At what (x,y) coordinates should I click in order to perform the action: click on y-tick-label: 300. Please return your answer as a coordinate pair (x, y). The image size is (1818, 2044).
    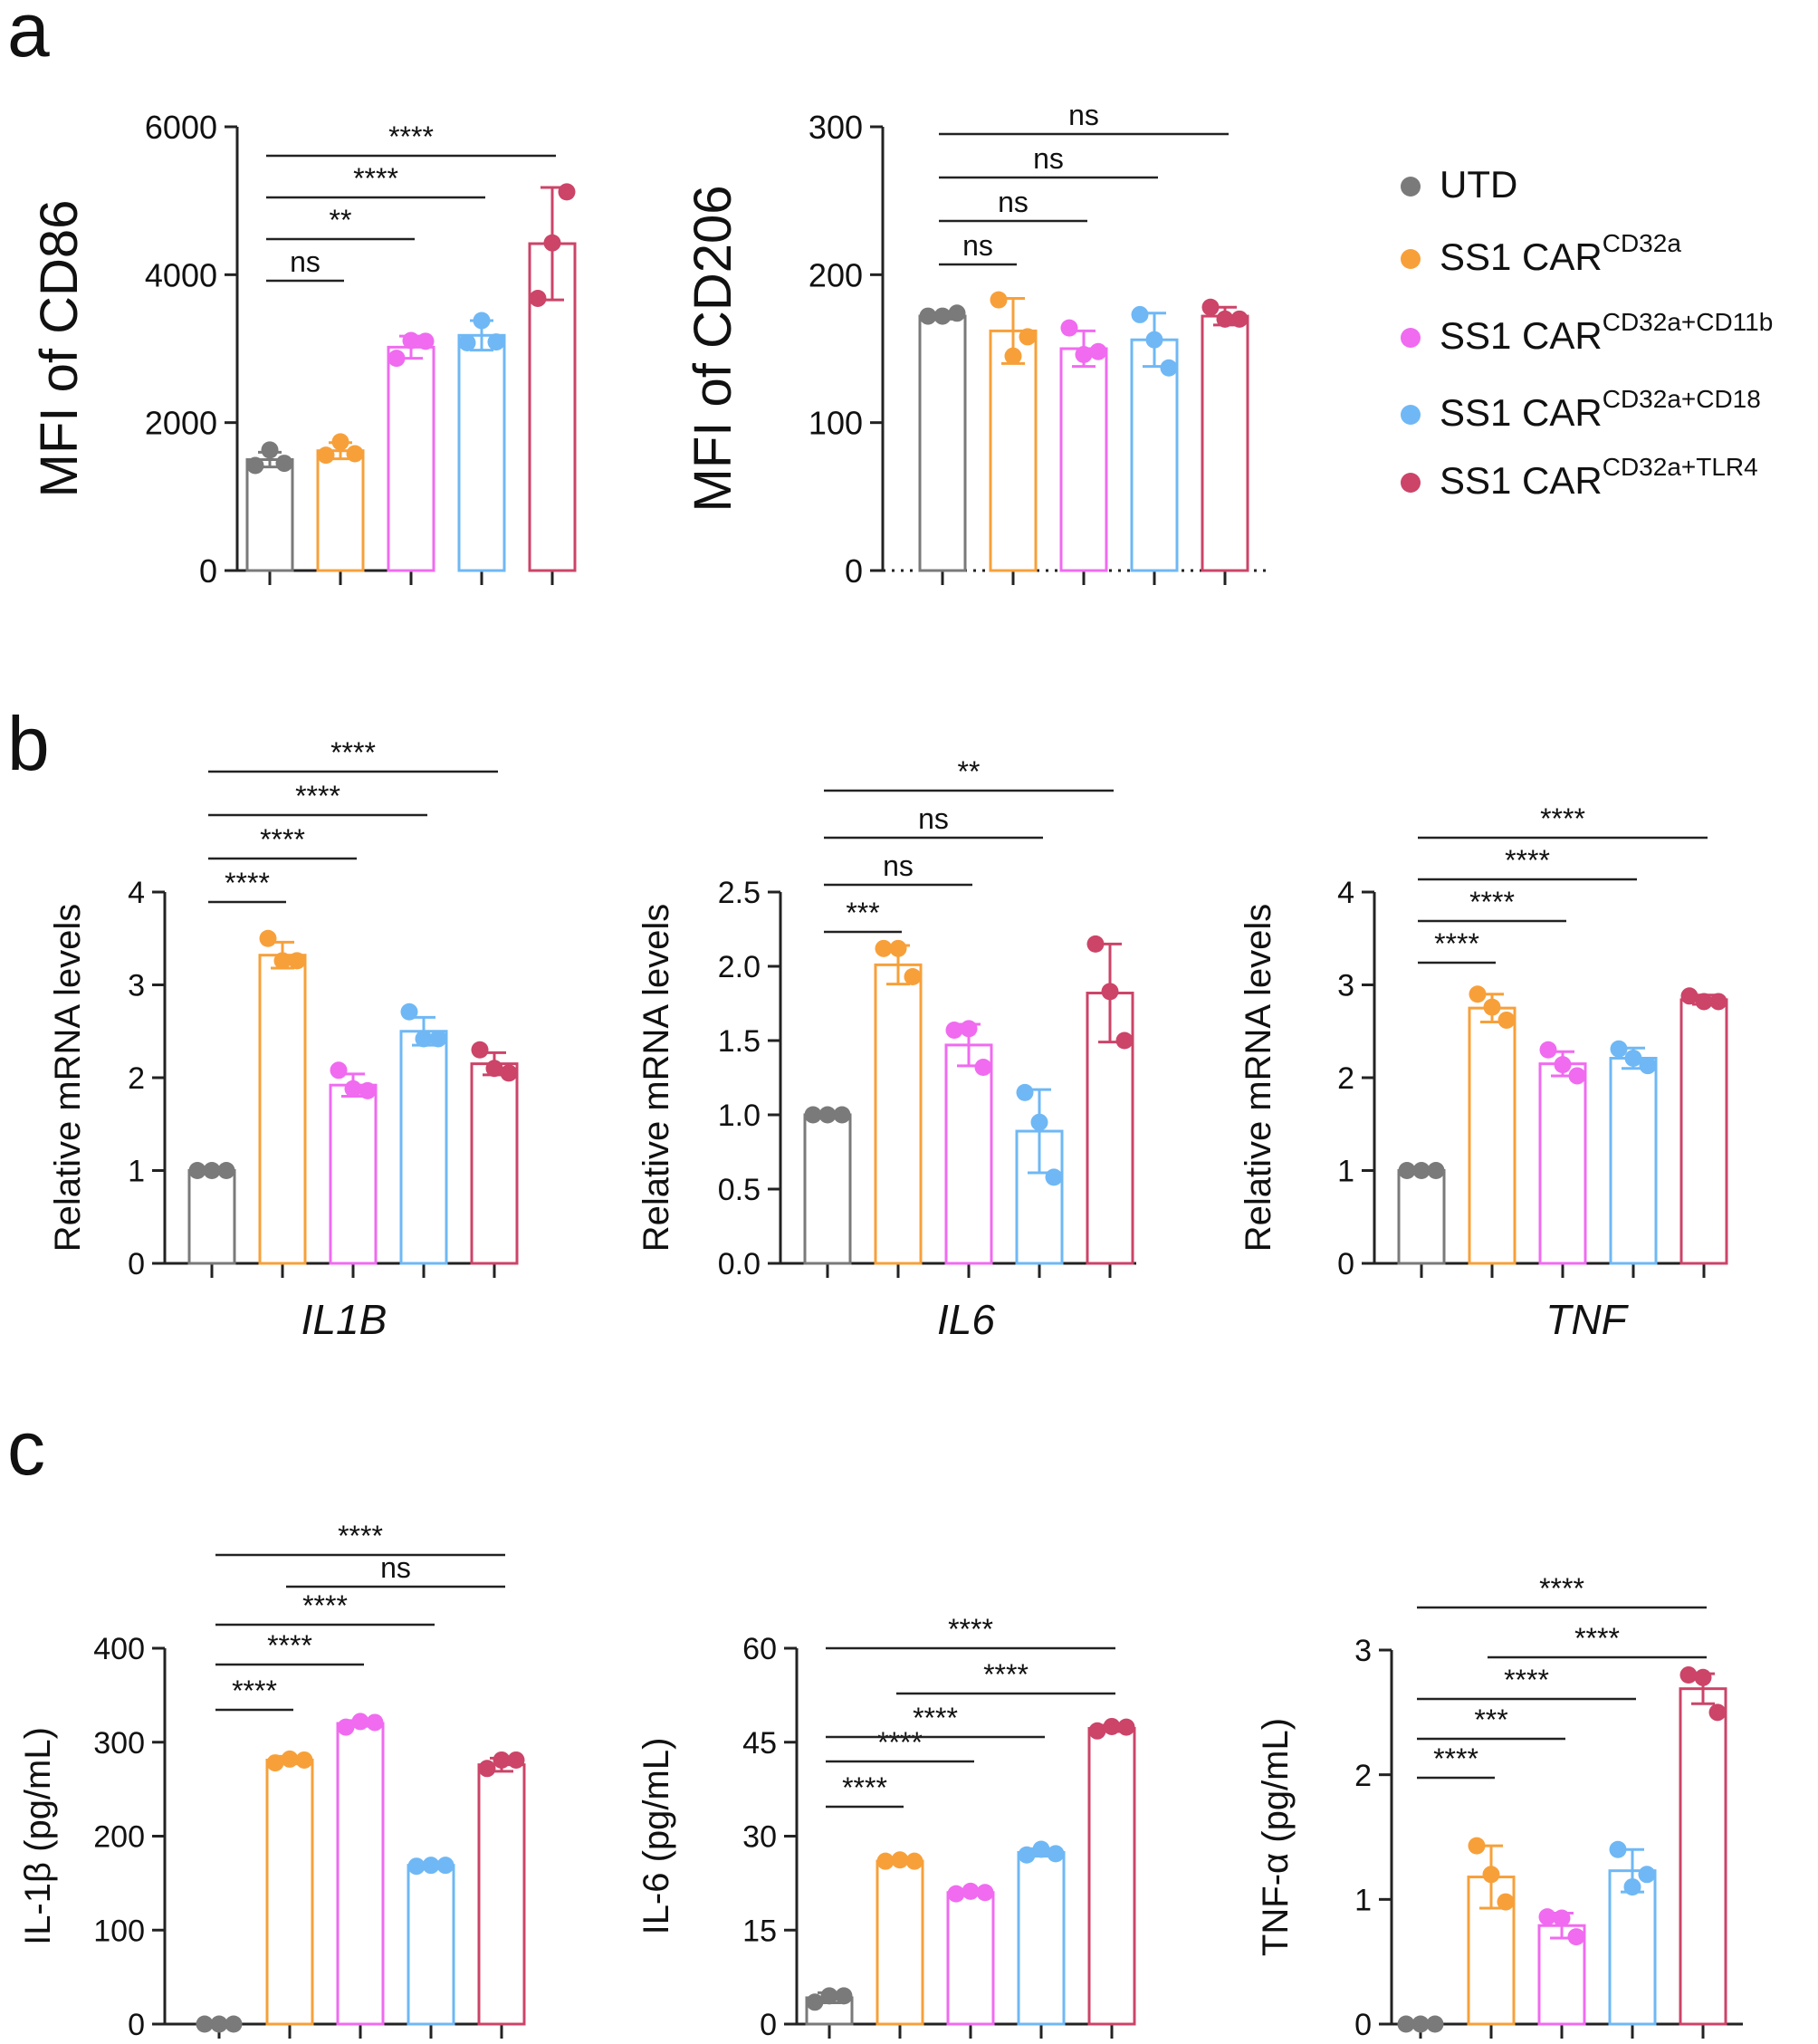
    Looking at the image, I should click on (119, 1743).